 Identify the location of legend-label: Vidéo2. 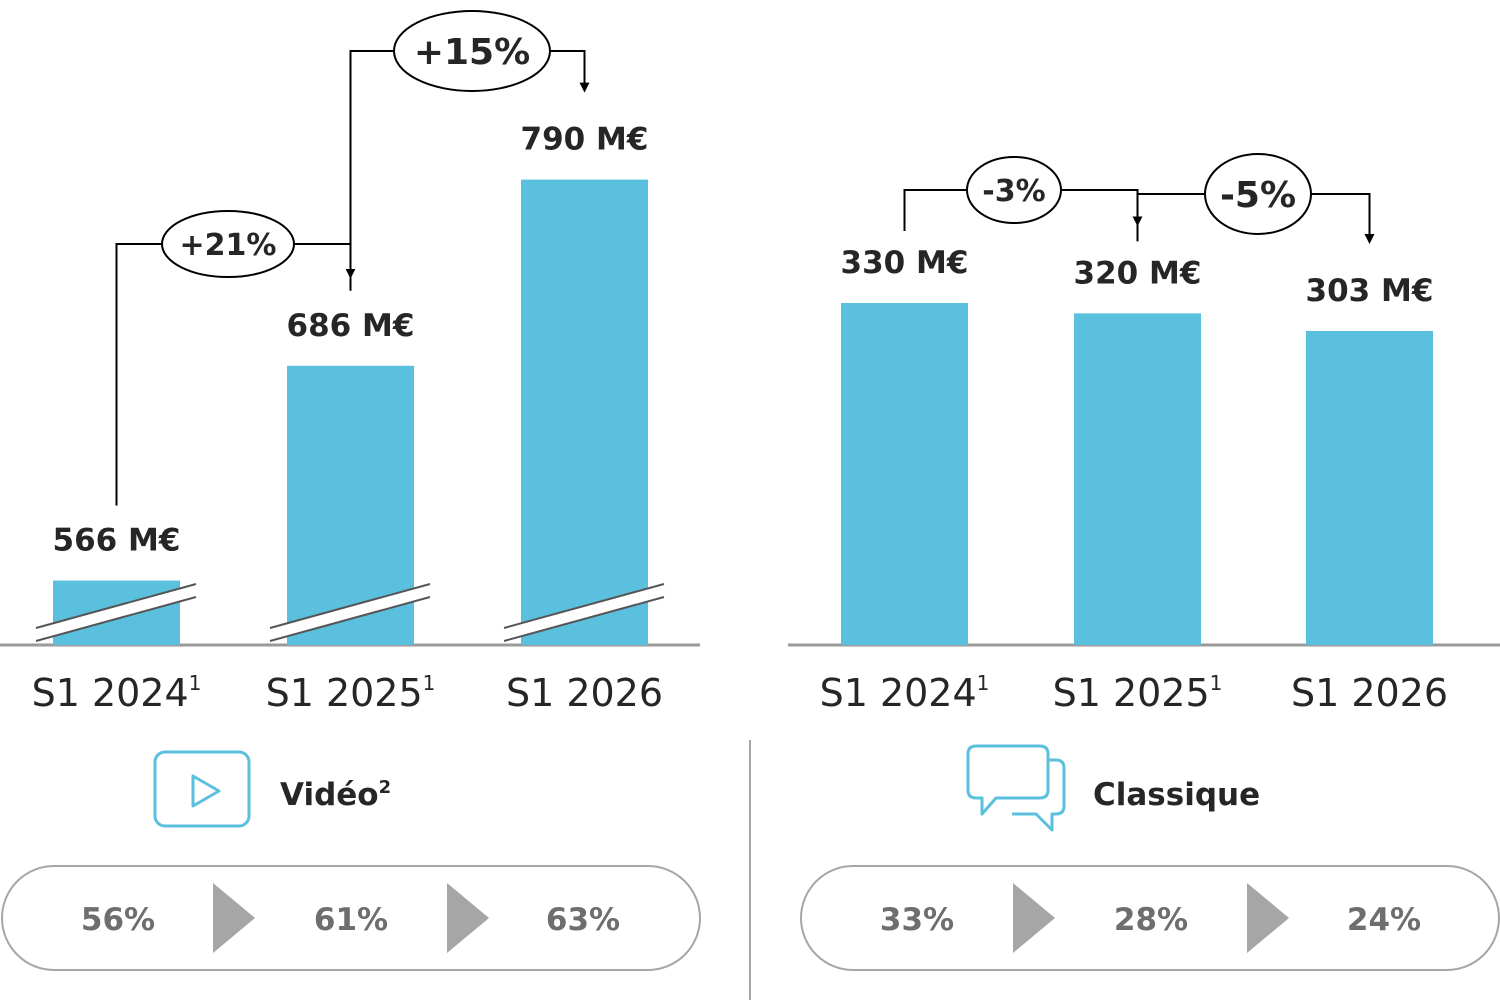
(335, 795).